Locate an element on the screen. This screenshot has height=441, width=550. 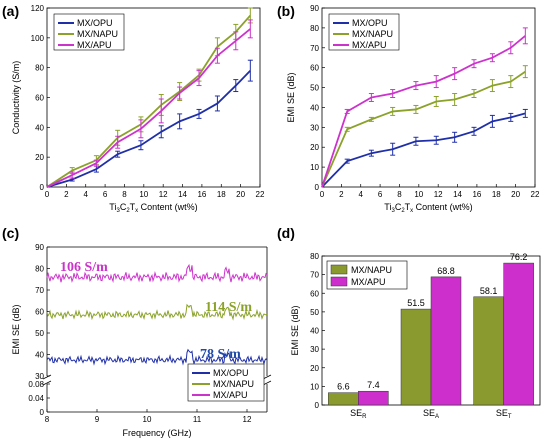
data-label: 7.4 is located at coordinates (373, 385).